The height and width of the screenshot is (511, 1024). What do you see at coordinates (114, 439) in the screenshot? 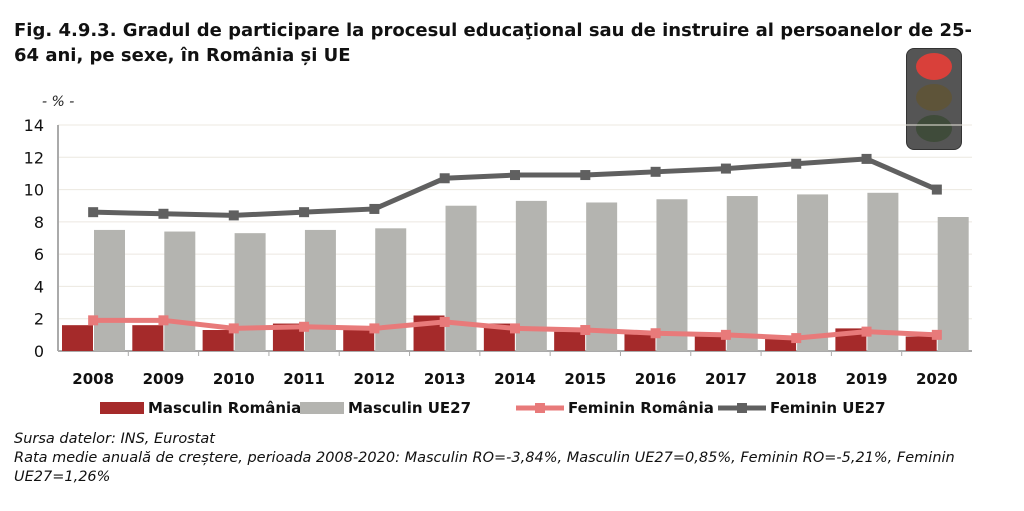
I see `source-note: Sursa datelor: INS, Eurostat` at bounding box center [114, 439].